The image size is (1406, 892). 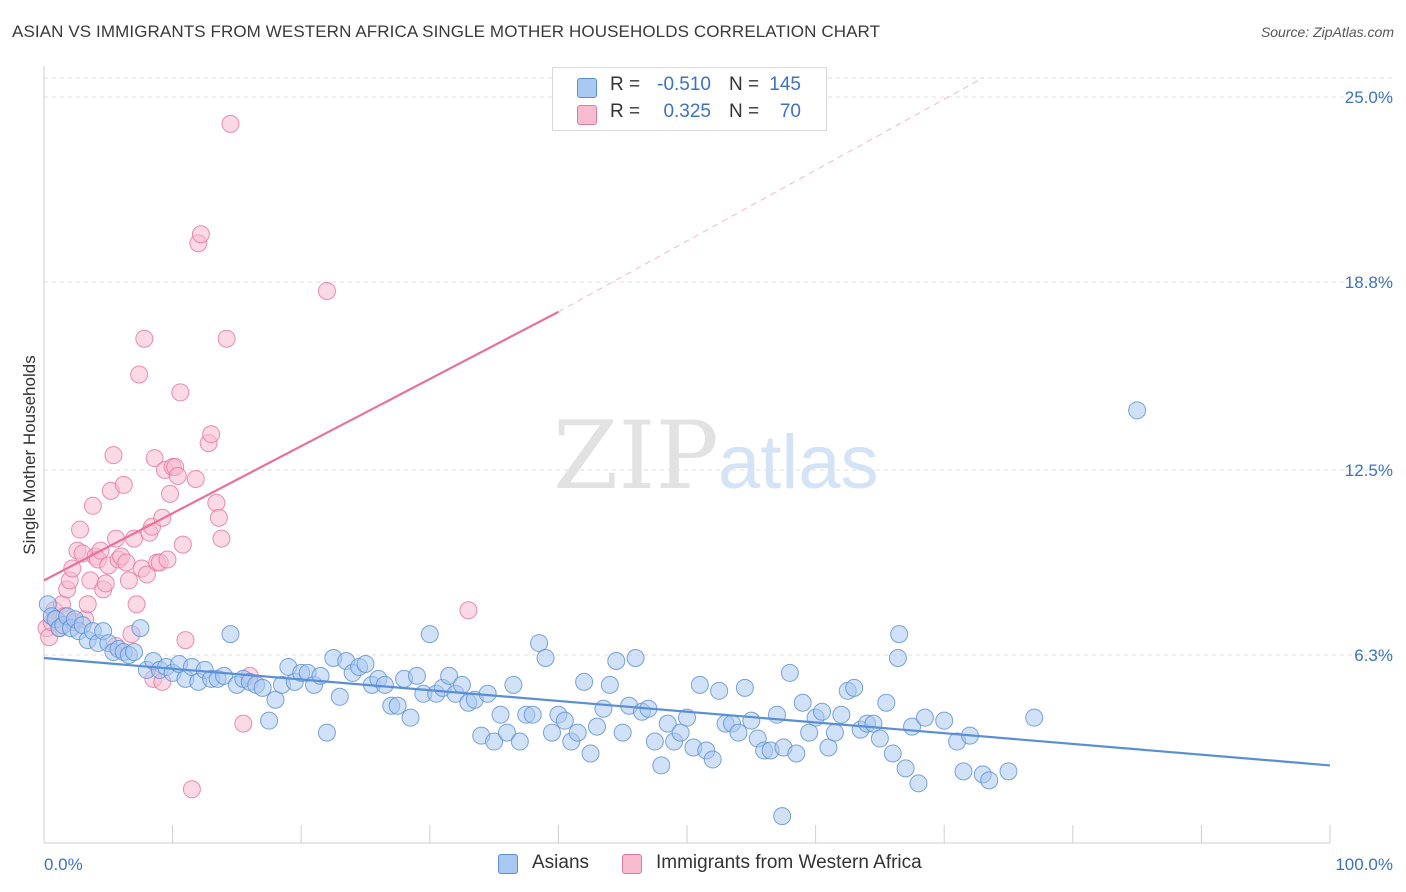 What do you see at coordinates (689, 99) in the screenshot?
I see `correlation-legend: R = -0.510 N = 145 R = 0.325 N = 70` at bounding box center [689, 99].